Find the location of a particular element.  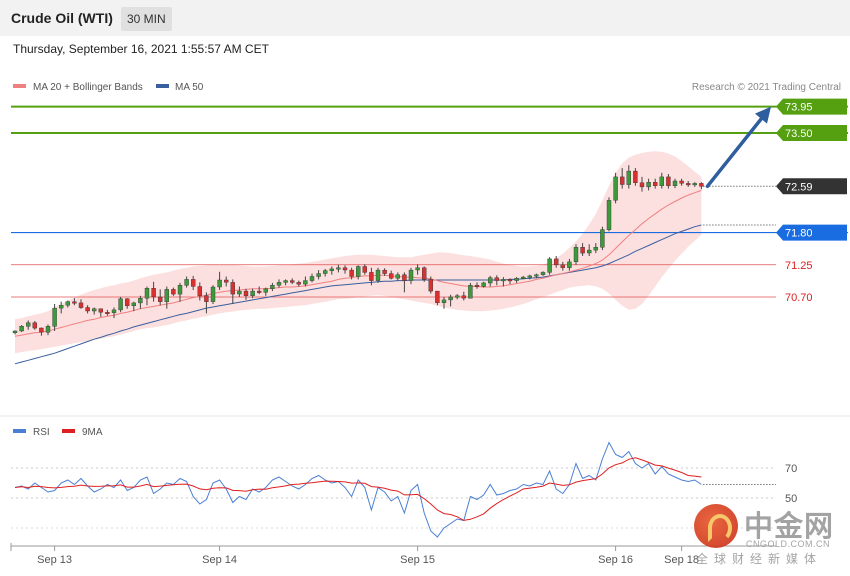

candle-51-body is located at coordinates (351, 273).